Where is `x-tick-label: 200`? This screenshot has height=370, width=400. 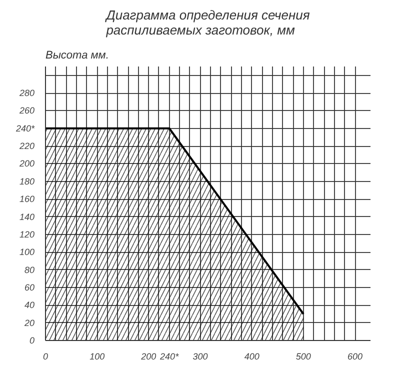
x-tick-label: 200 is located at coordinates (148, 357).